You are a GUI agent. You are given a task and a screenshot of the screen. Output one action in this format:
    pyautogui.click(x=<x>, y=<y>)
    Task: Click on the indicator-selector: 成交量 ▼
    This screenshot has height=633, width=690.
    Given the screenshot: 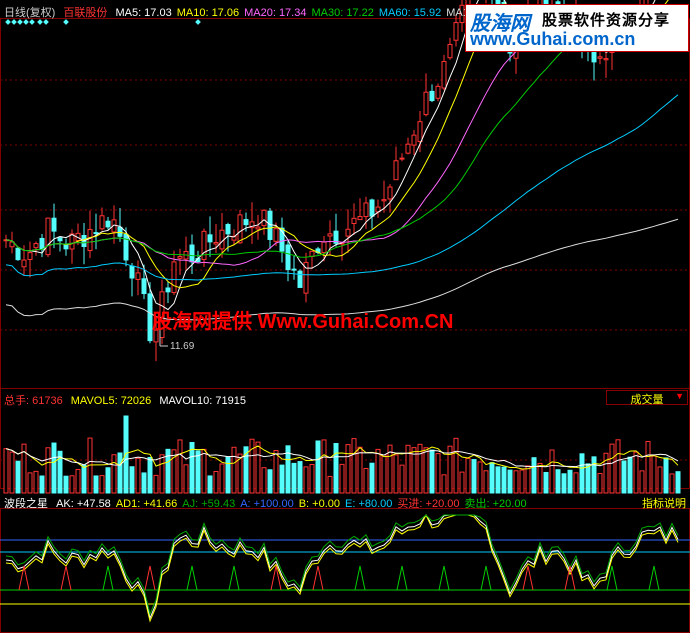 What is the action you would take?
    pyautogui.click(x=647, y=398)
    